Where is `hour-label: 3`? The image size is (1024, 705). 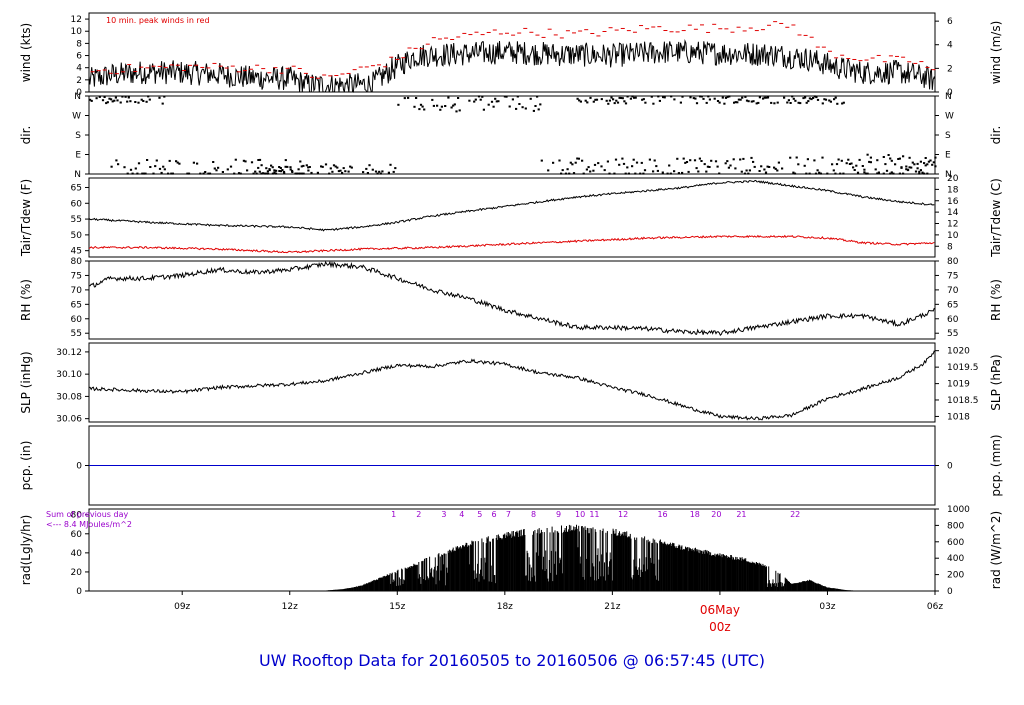 hour-label: 3 is located at coordinates (443, 514).